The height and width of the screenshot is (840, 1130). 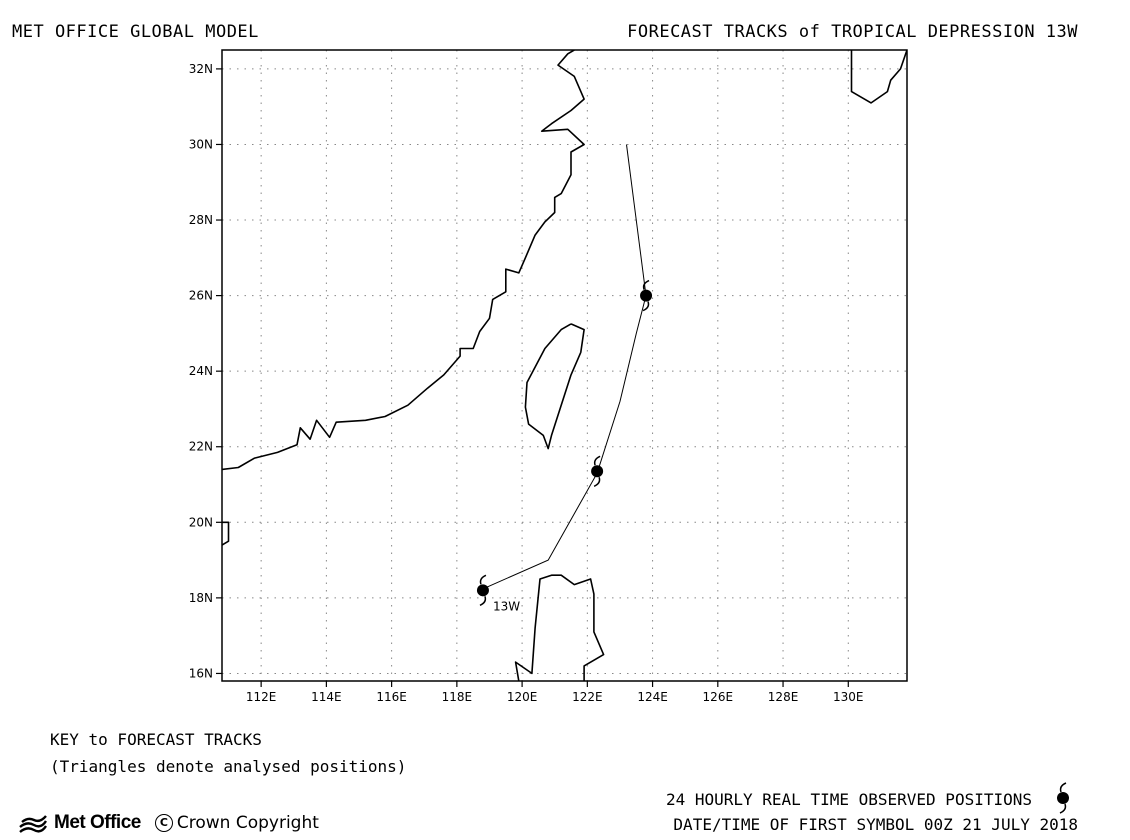 I want to click on coastline-hainan, so click(x=226, y=533).